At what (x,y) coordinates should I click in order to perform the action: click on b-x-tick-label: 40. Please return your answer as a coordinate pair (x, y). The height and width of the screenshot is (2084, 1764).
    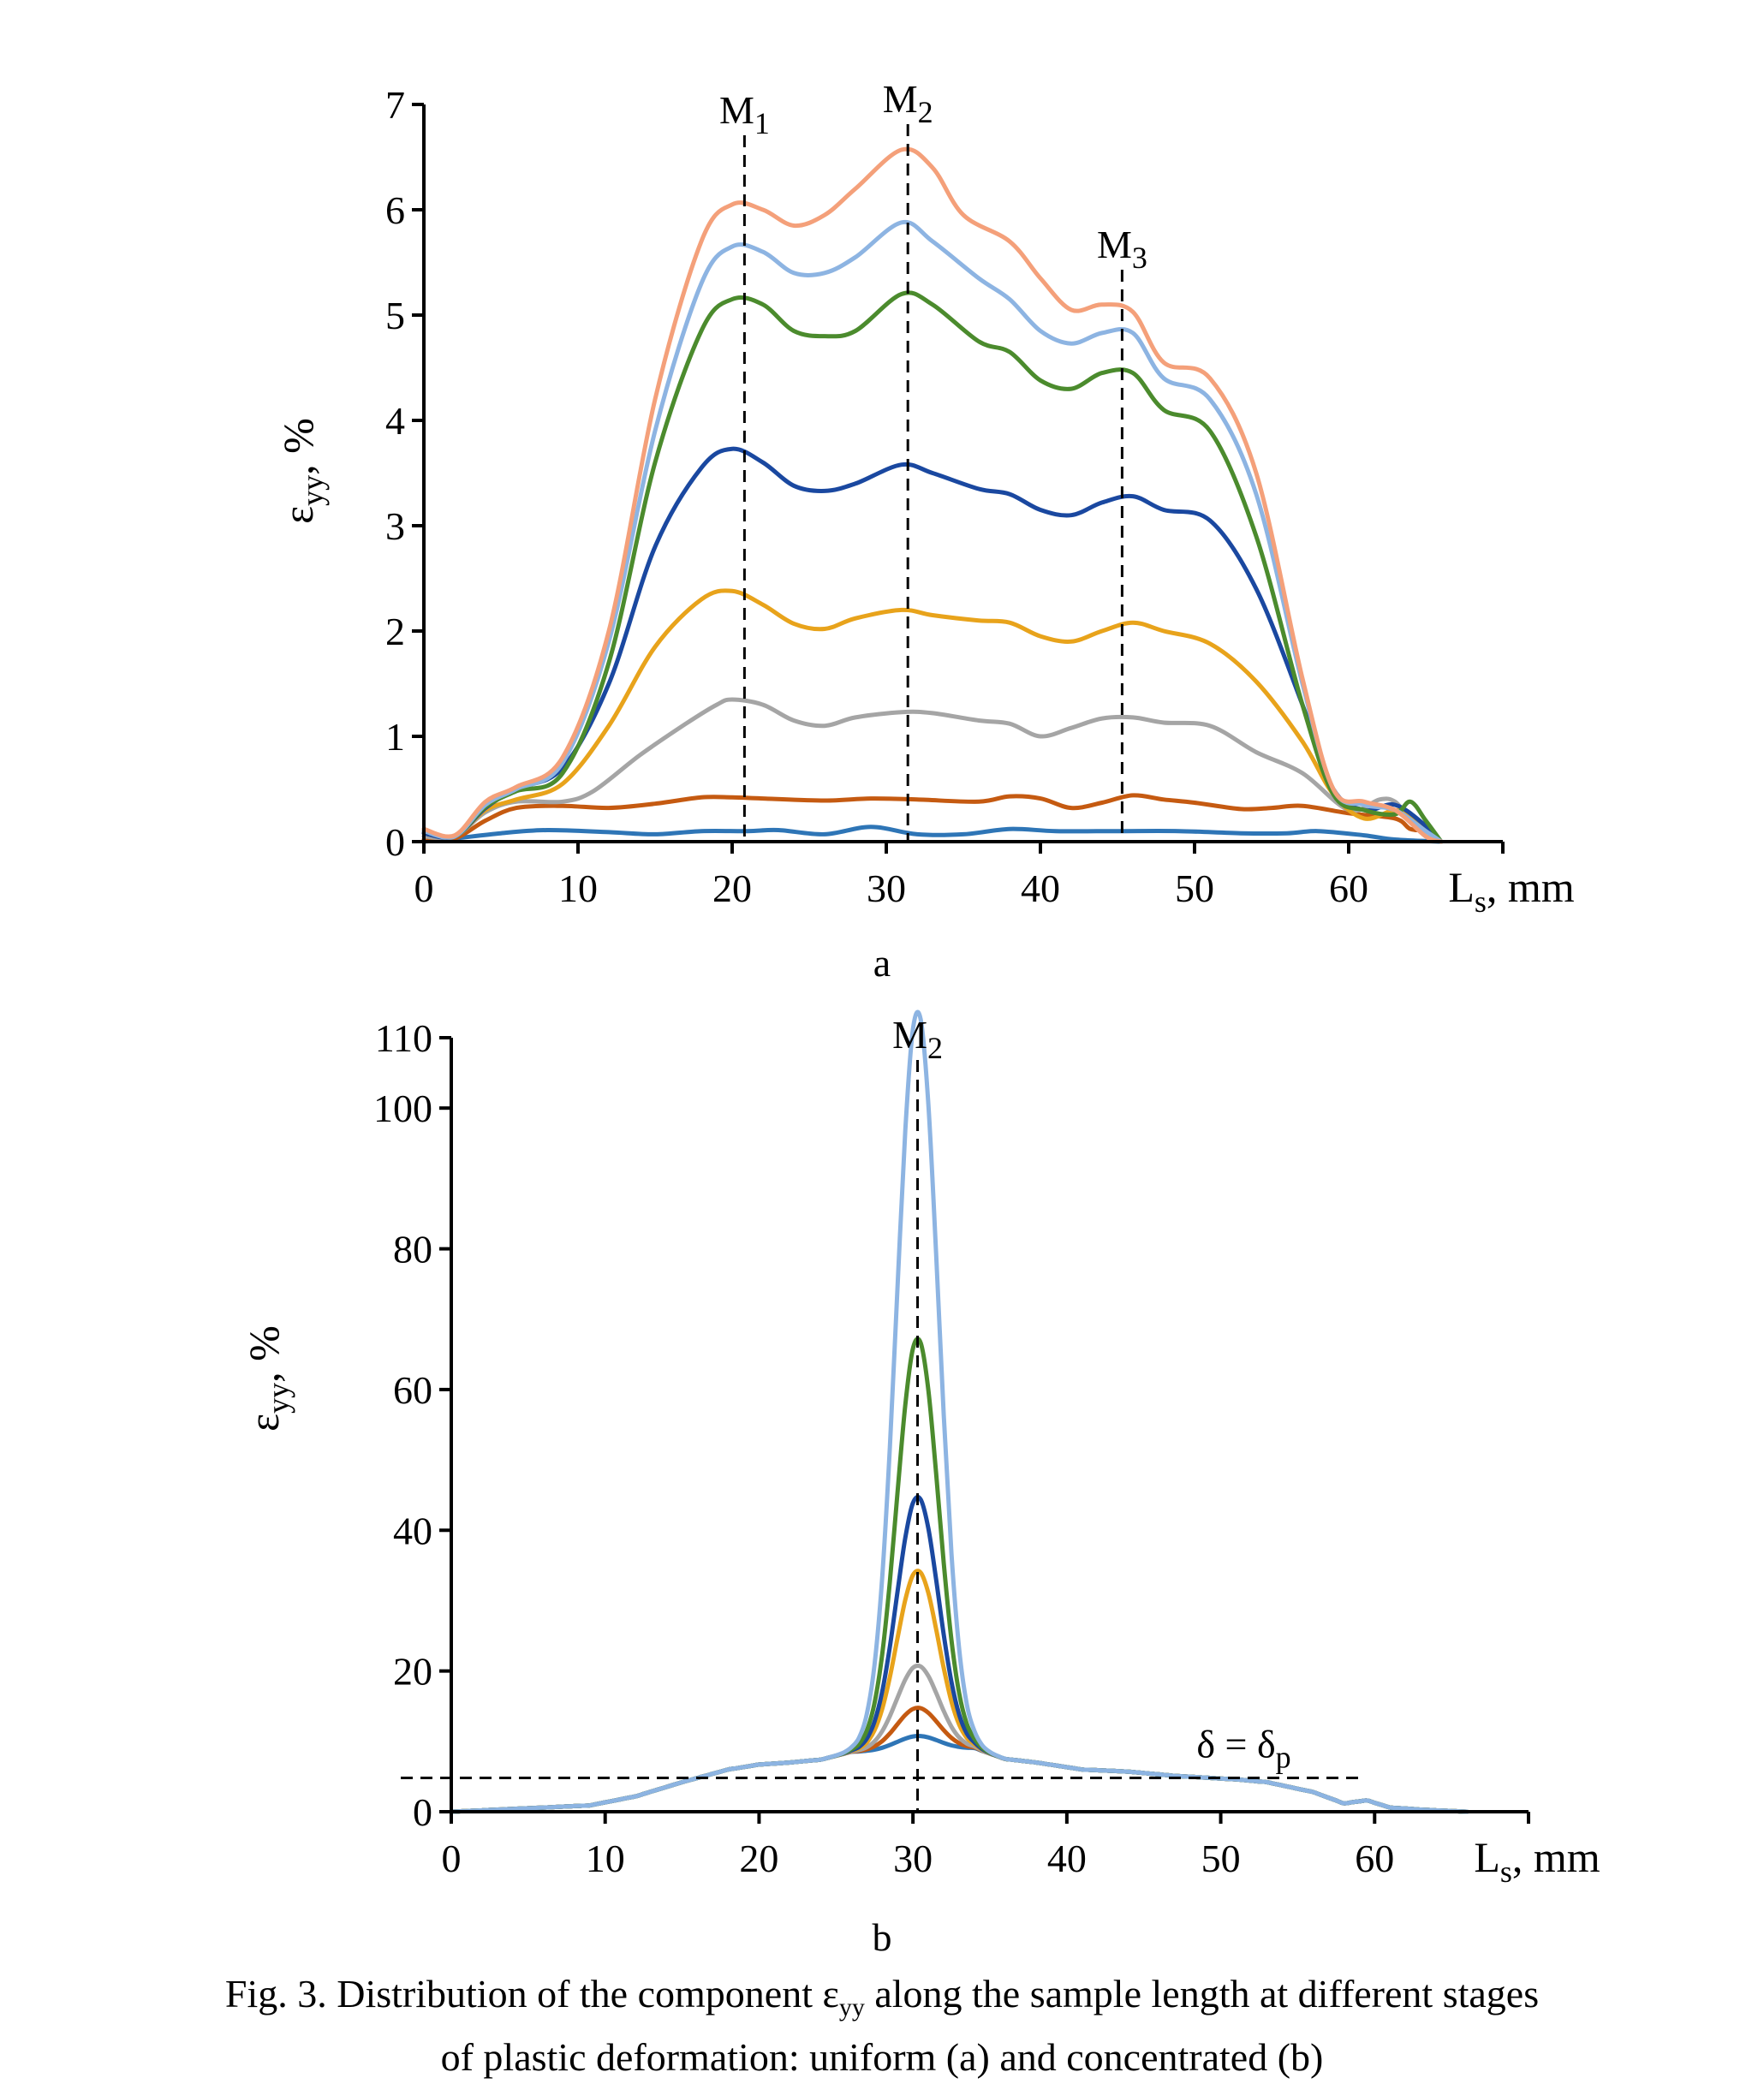
    Looking at the image, I should click on (1067, 1858).